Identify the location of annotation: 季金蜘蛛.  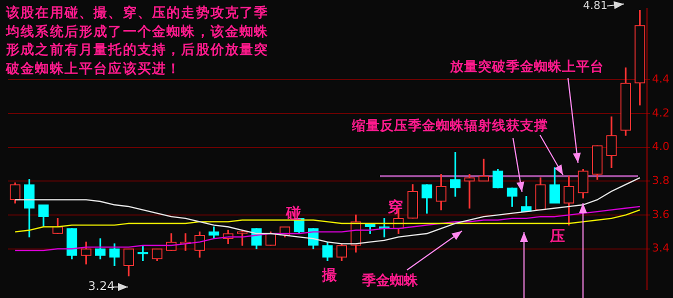
(390, 281).